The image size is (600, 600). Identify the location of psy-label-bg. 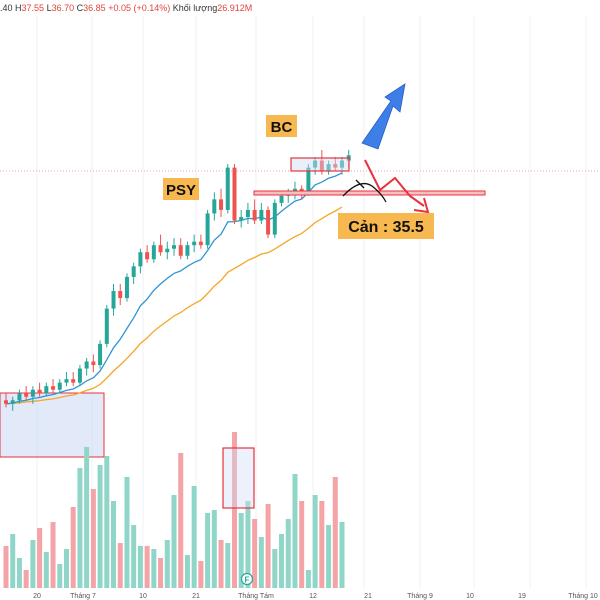
(181, 189).